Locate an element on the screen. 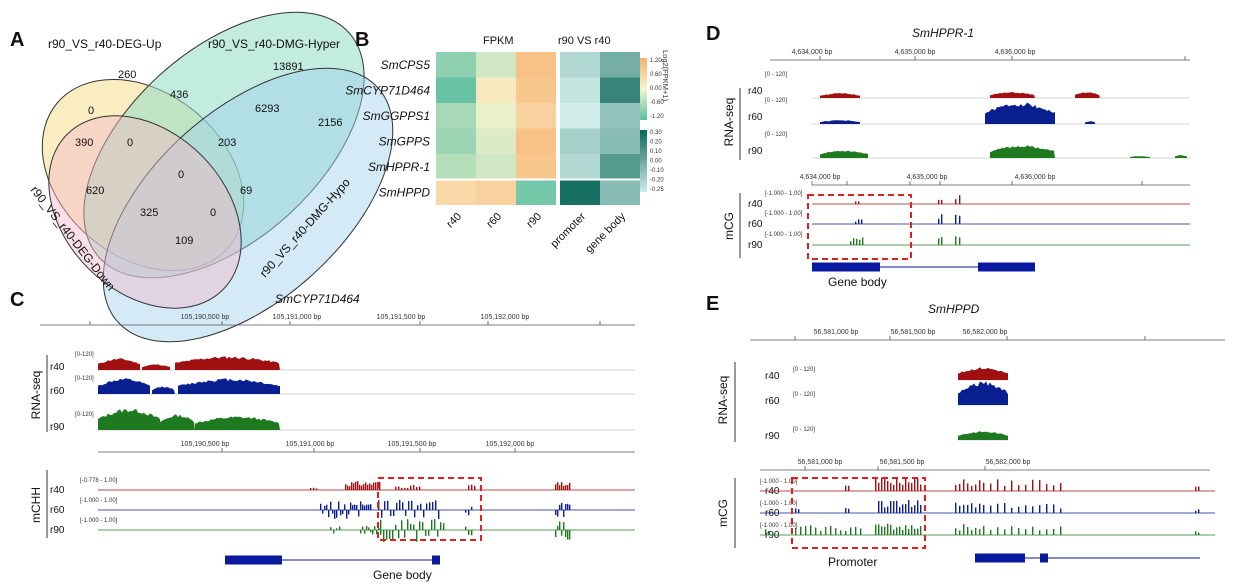 The height and width of the screenshot is (584, 1245). venn-count: 6293 is located at coordinates (267, 109).